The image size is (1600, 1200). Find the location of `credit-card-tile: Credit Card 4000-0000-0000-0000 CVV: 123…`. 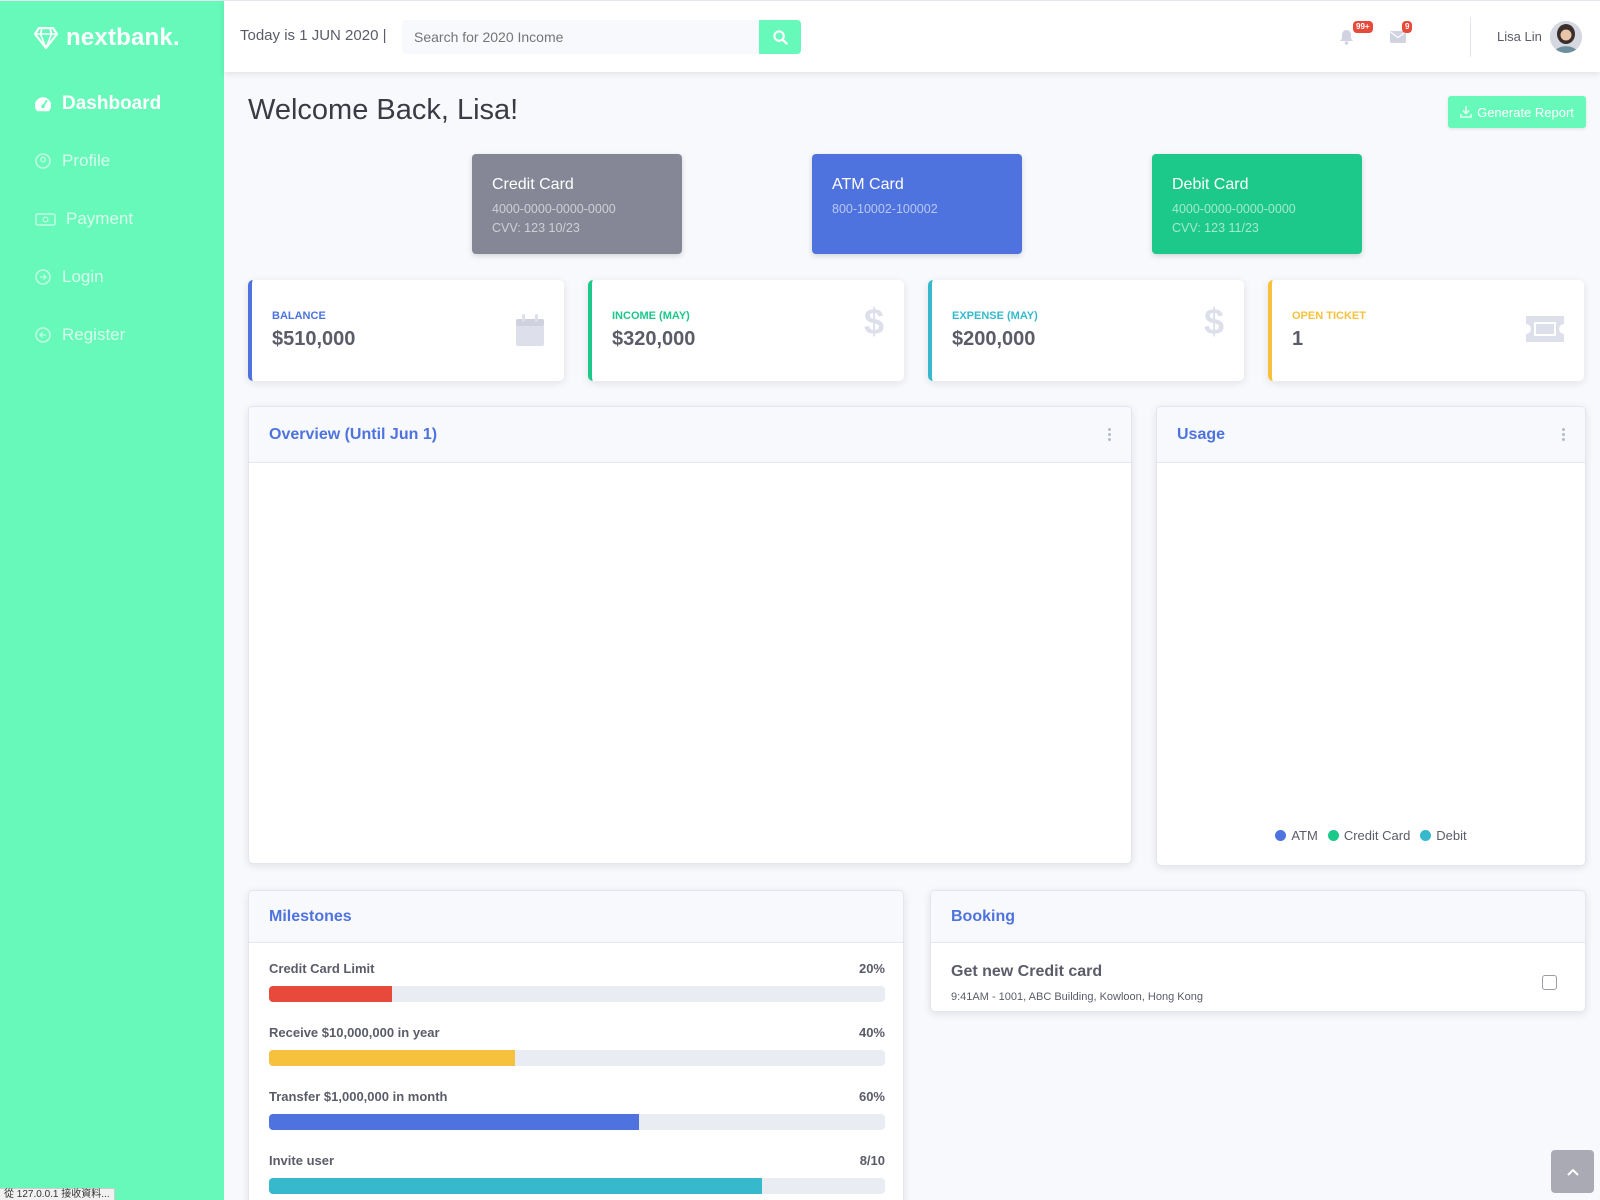

credit-card-tile: Credit Card 4000-0000-0000-0000 CVV: 123… is located at coordinates (577, 204).